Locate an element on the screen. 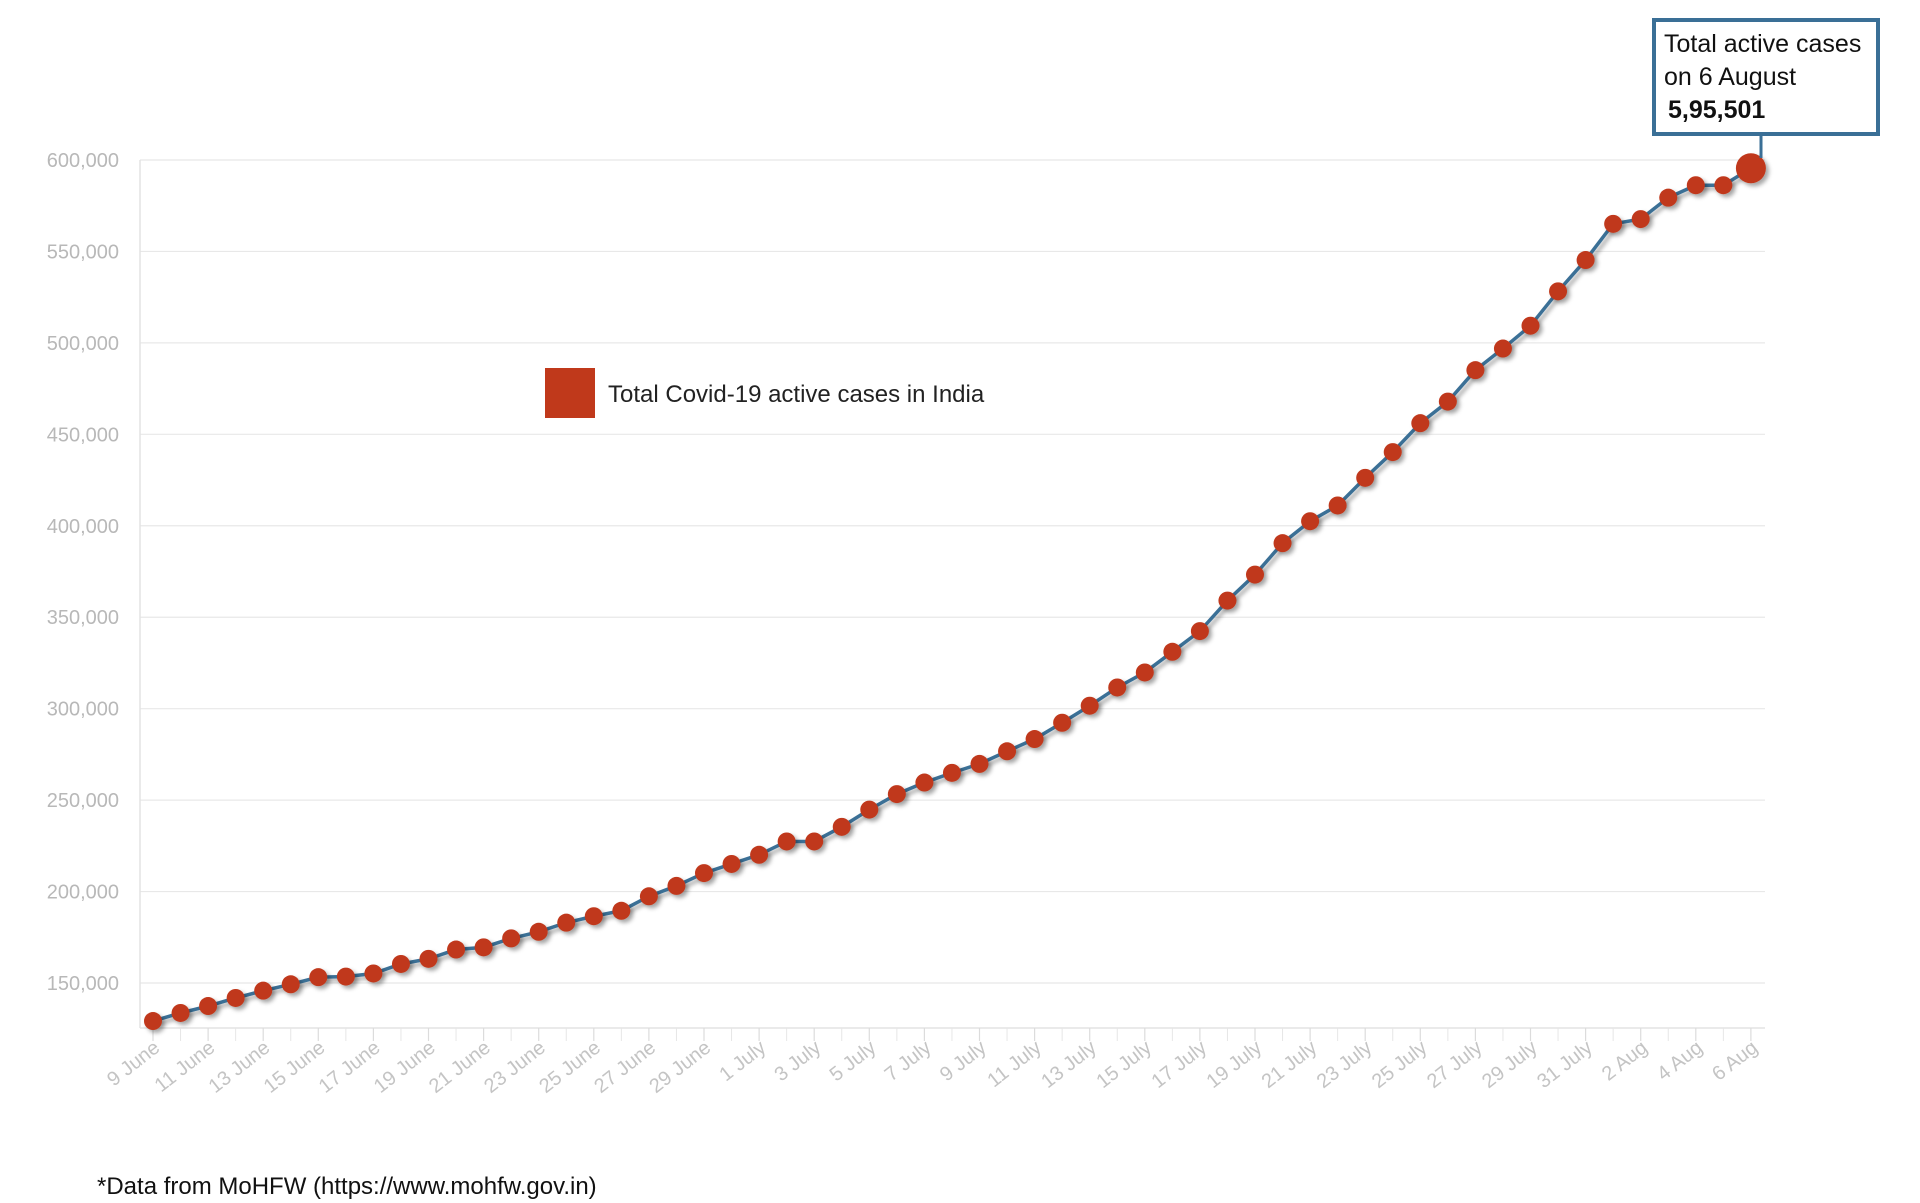  x-tick-label: 7 July is located at coordinates (908, 1062).